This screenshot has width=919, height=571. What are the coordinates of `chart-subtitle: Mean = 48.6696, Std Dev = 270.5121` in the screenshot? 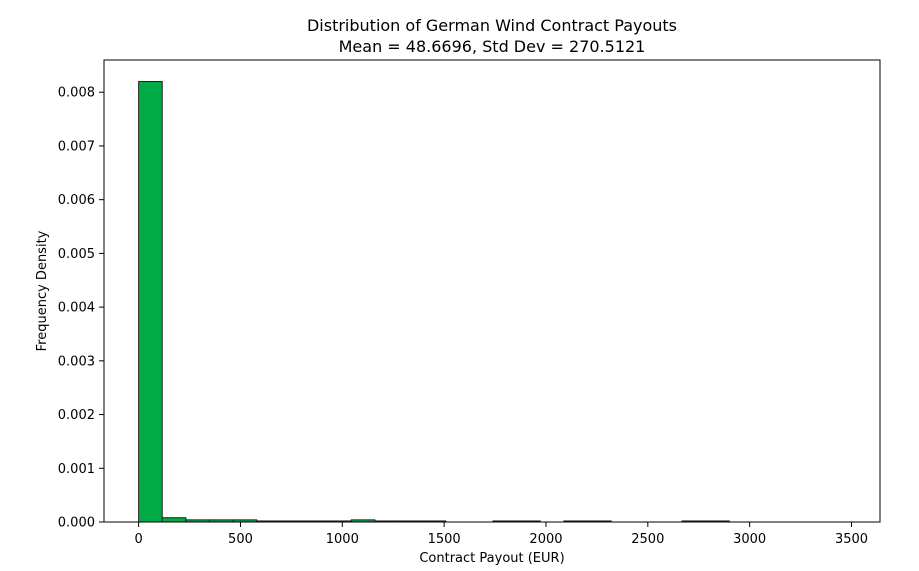 It's located at (492, 46).